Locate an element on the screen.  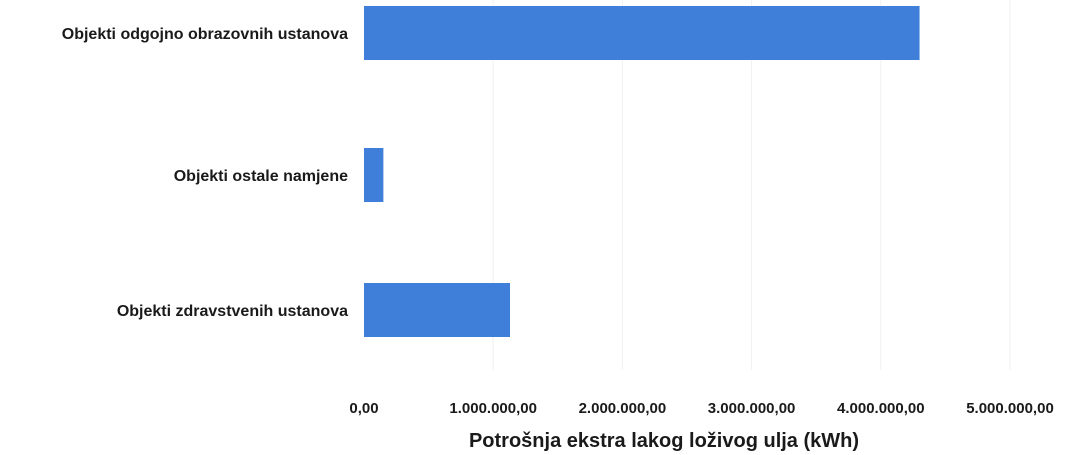
x-tick-label: 2.000.000,00 is located at coordinates (623, 408).